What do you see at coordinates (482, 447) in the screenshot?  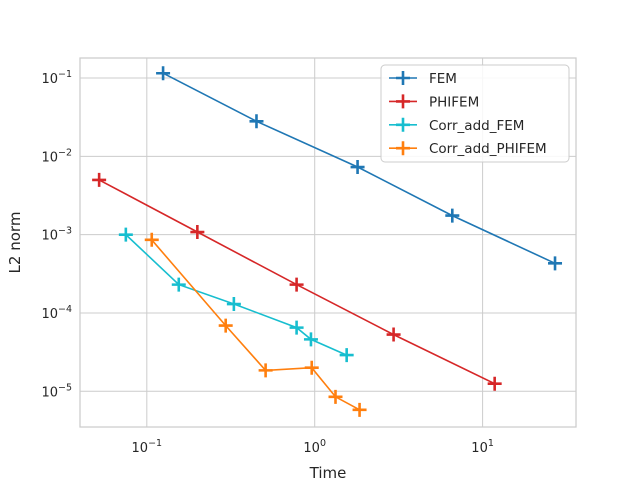 I see `x-tick-label: 10¹` at bounding box center [482, 447].